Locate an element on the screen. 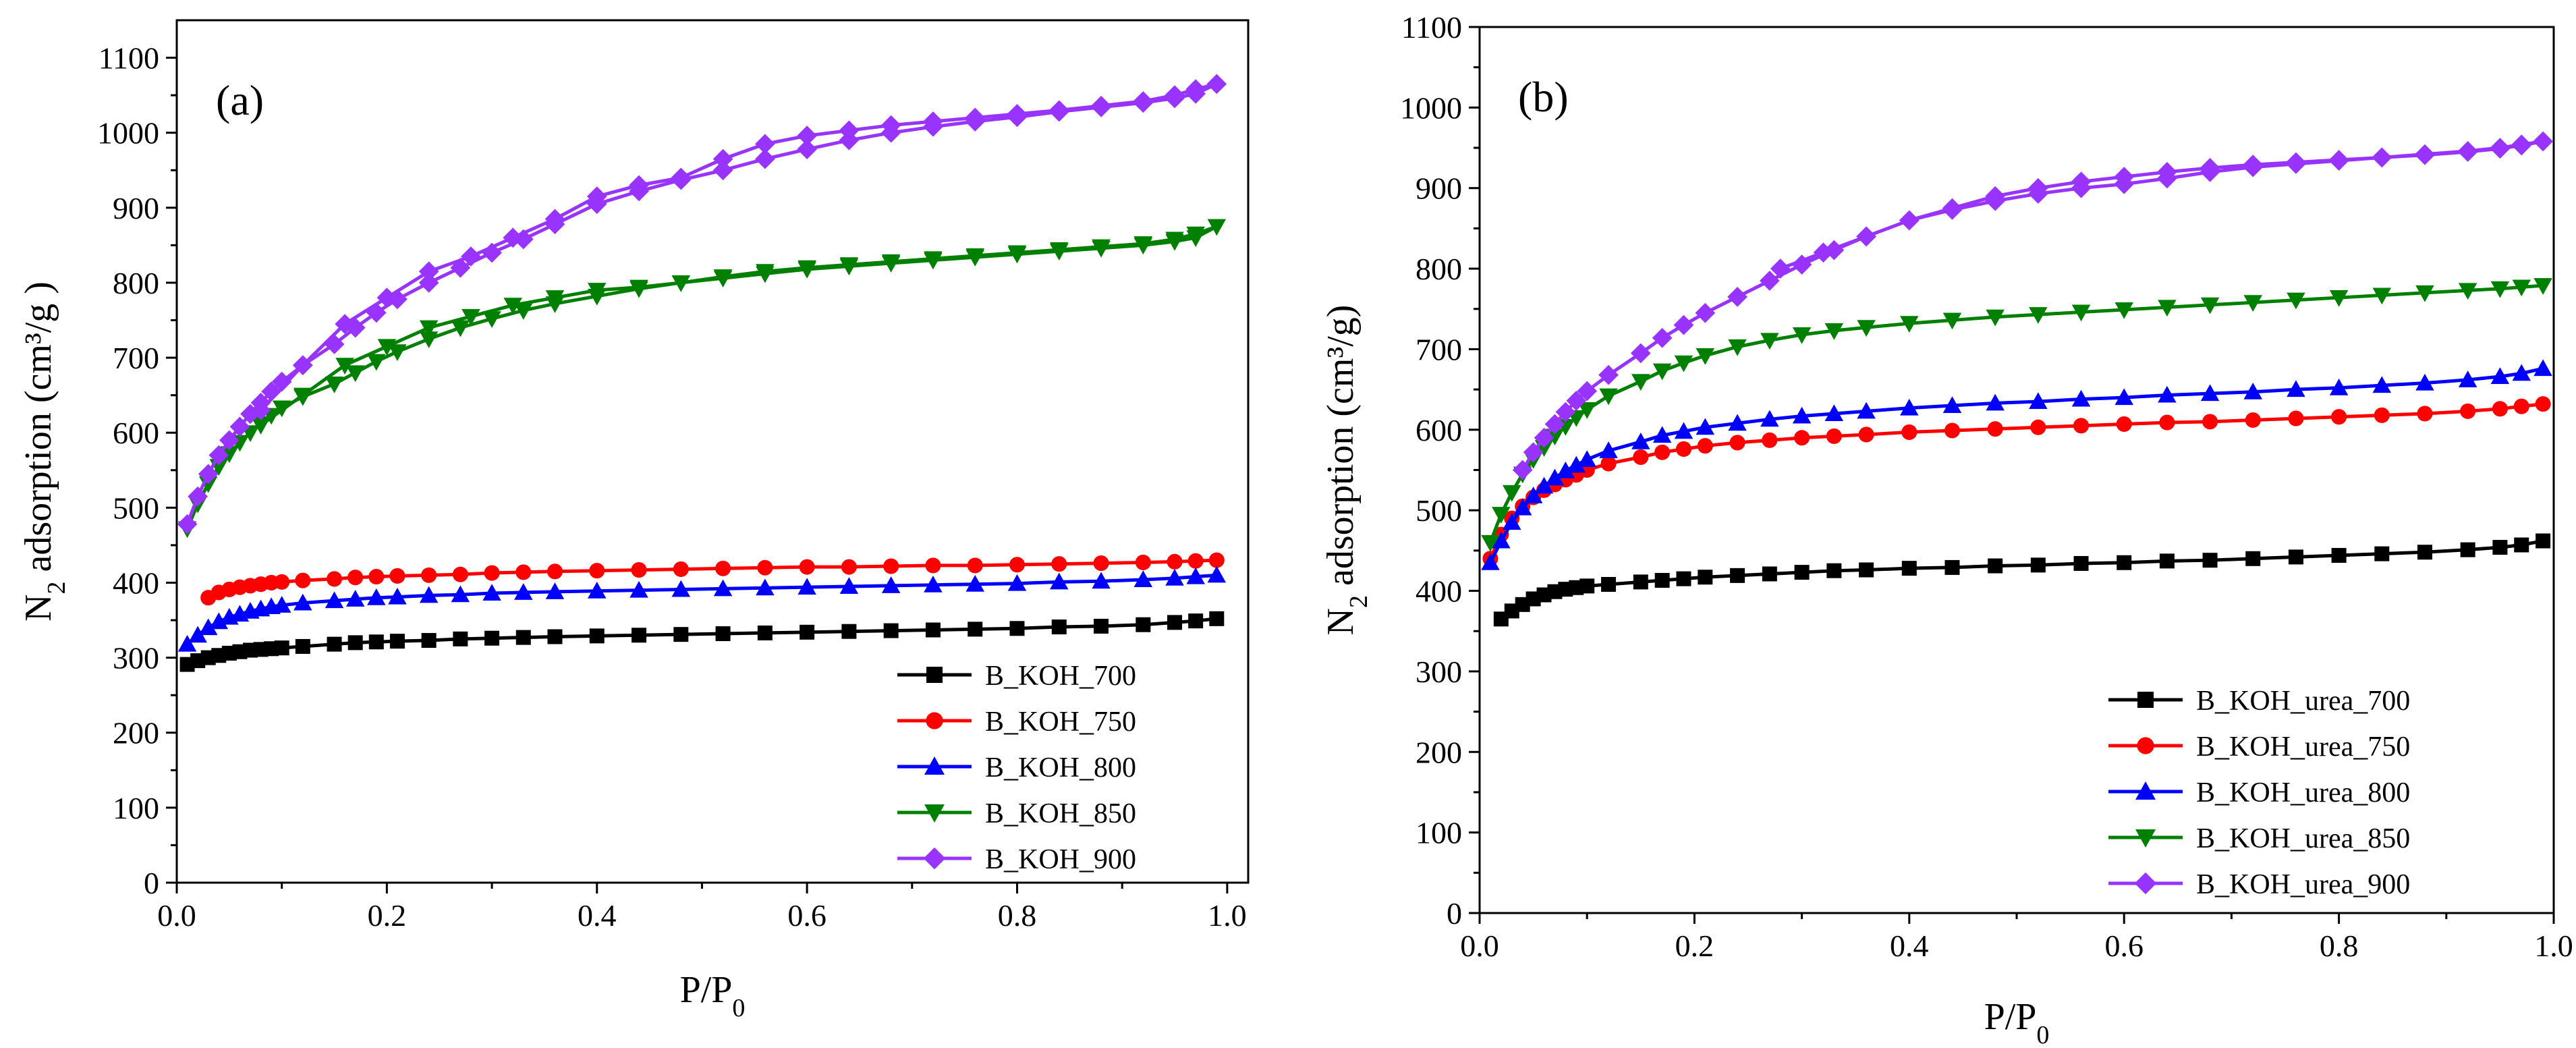  x-tick-label: 0.8 is located at coordinates (1017, 915).